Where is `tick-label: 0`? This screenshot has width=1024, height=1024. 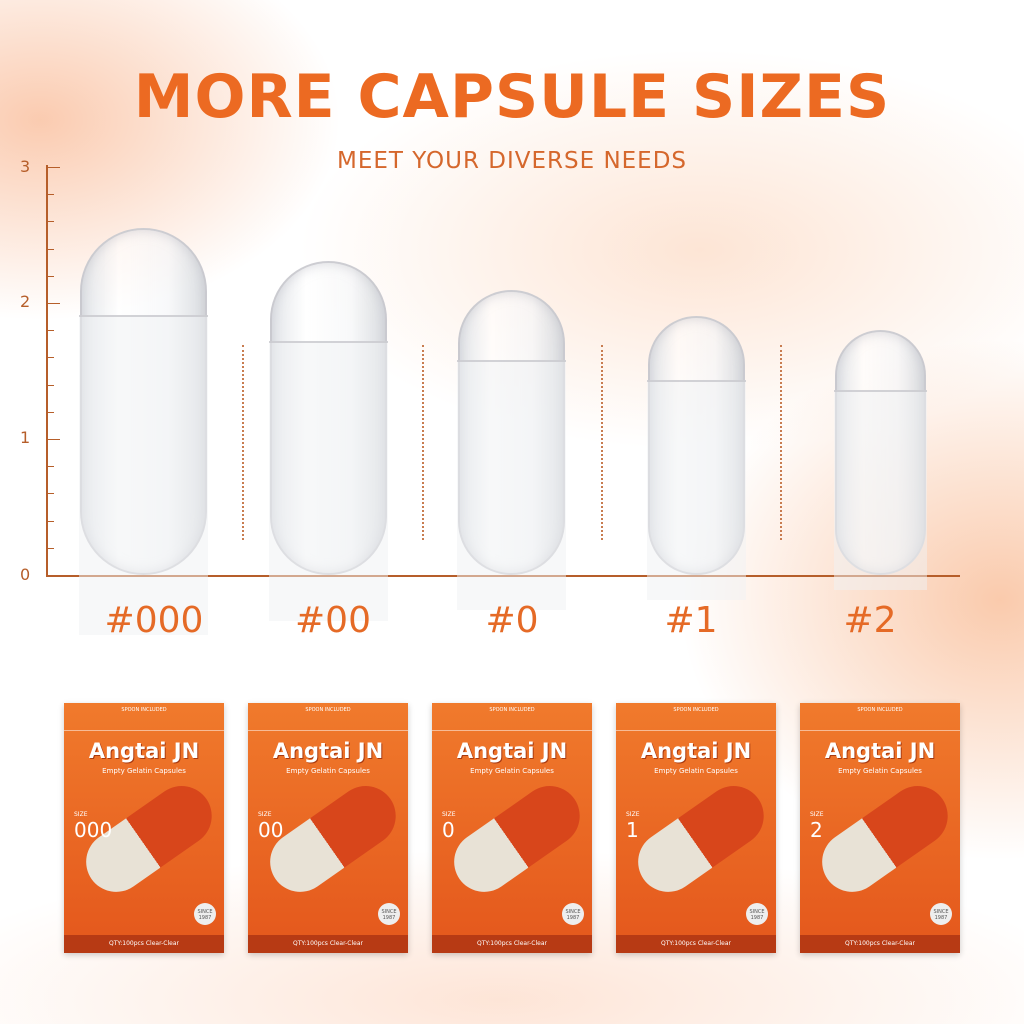
tick-label: 0 is located at coordinates (25, 574).